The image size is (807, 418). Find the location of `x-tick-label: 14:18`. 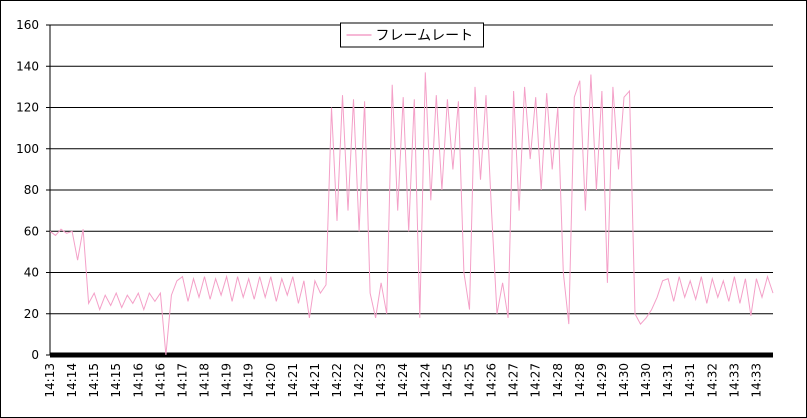

x-tick-label: 14:18 is located at coordinates (205, 380).